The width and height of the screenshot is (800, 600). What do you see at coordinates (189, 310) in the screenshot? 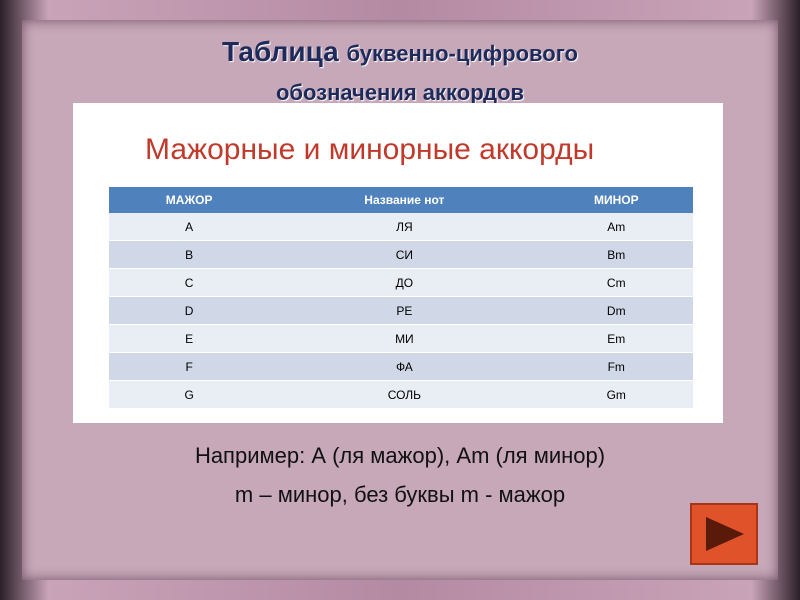
I see `cell: D` at bounding box center [189, 310].